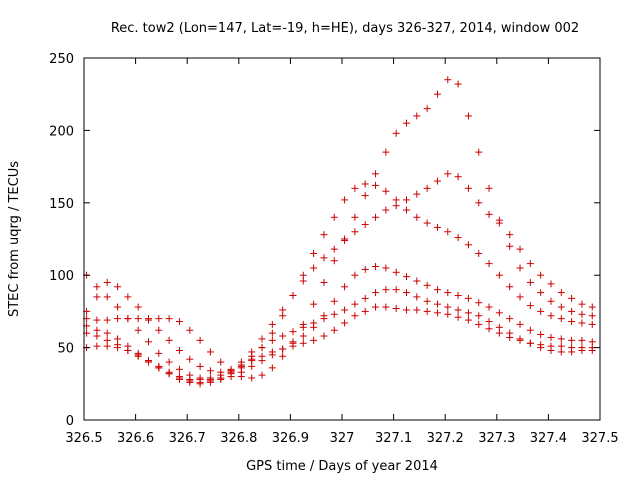 The width and height of the screenshot is (640, 480). What do you see at coordinates (61, 59) in the screenshot?
I see `y-tick-label: 250` at bounding box center [61, 59].